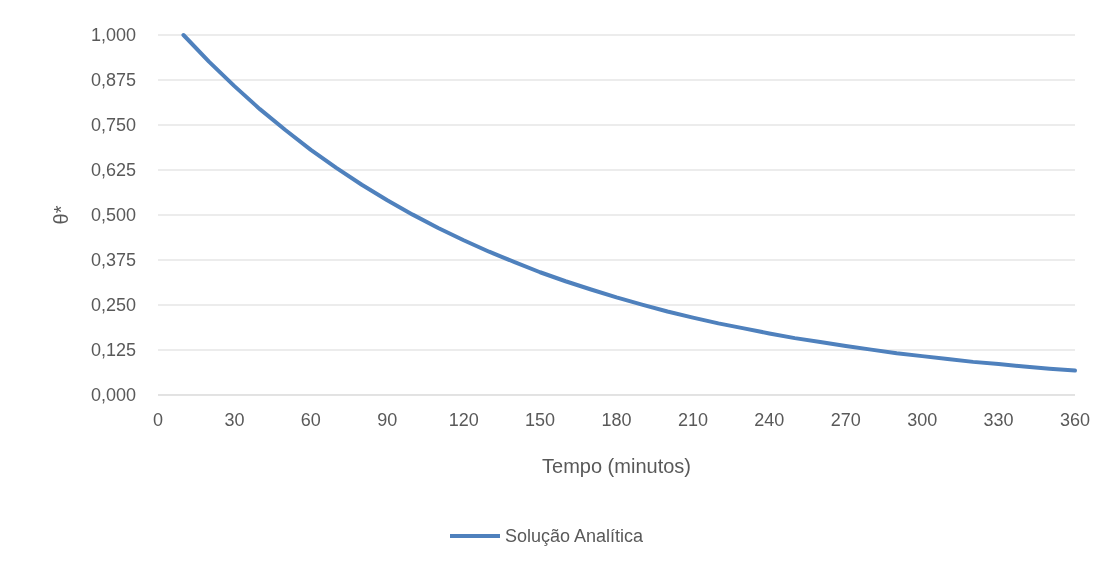 The width and height of the screenshot is (1098, 571). What do you see at coordinates (113, 350) in the screenshot?
I see `y-tick-label: 0,125` at bounding box center [113, 350].